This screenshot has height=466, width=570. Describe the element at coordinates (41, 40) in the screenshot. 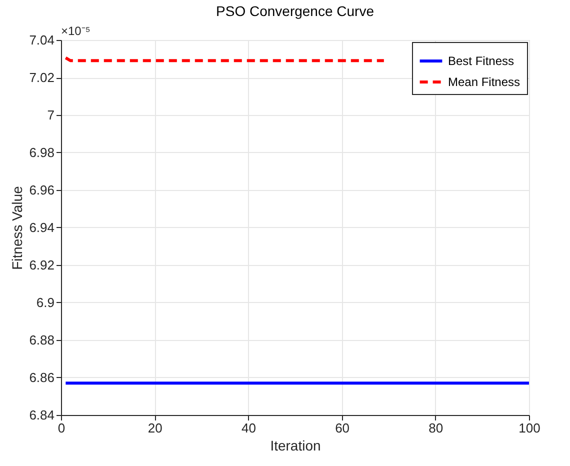

I see `y-tick-label: 7.04` at that location.